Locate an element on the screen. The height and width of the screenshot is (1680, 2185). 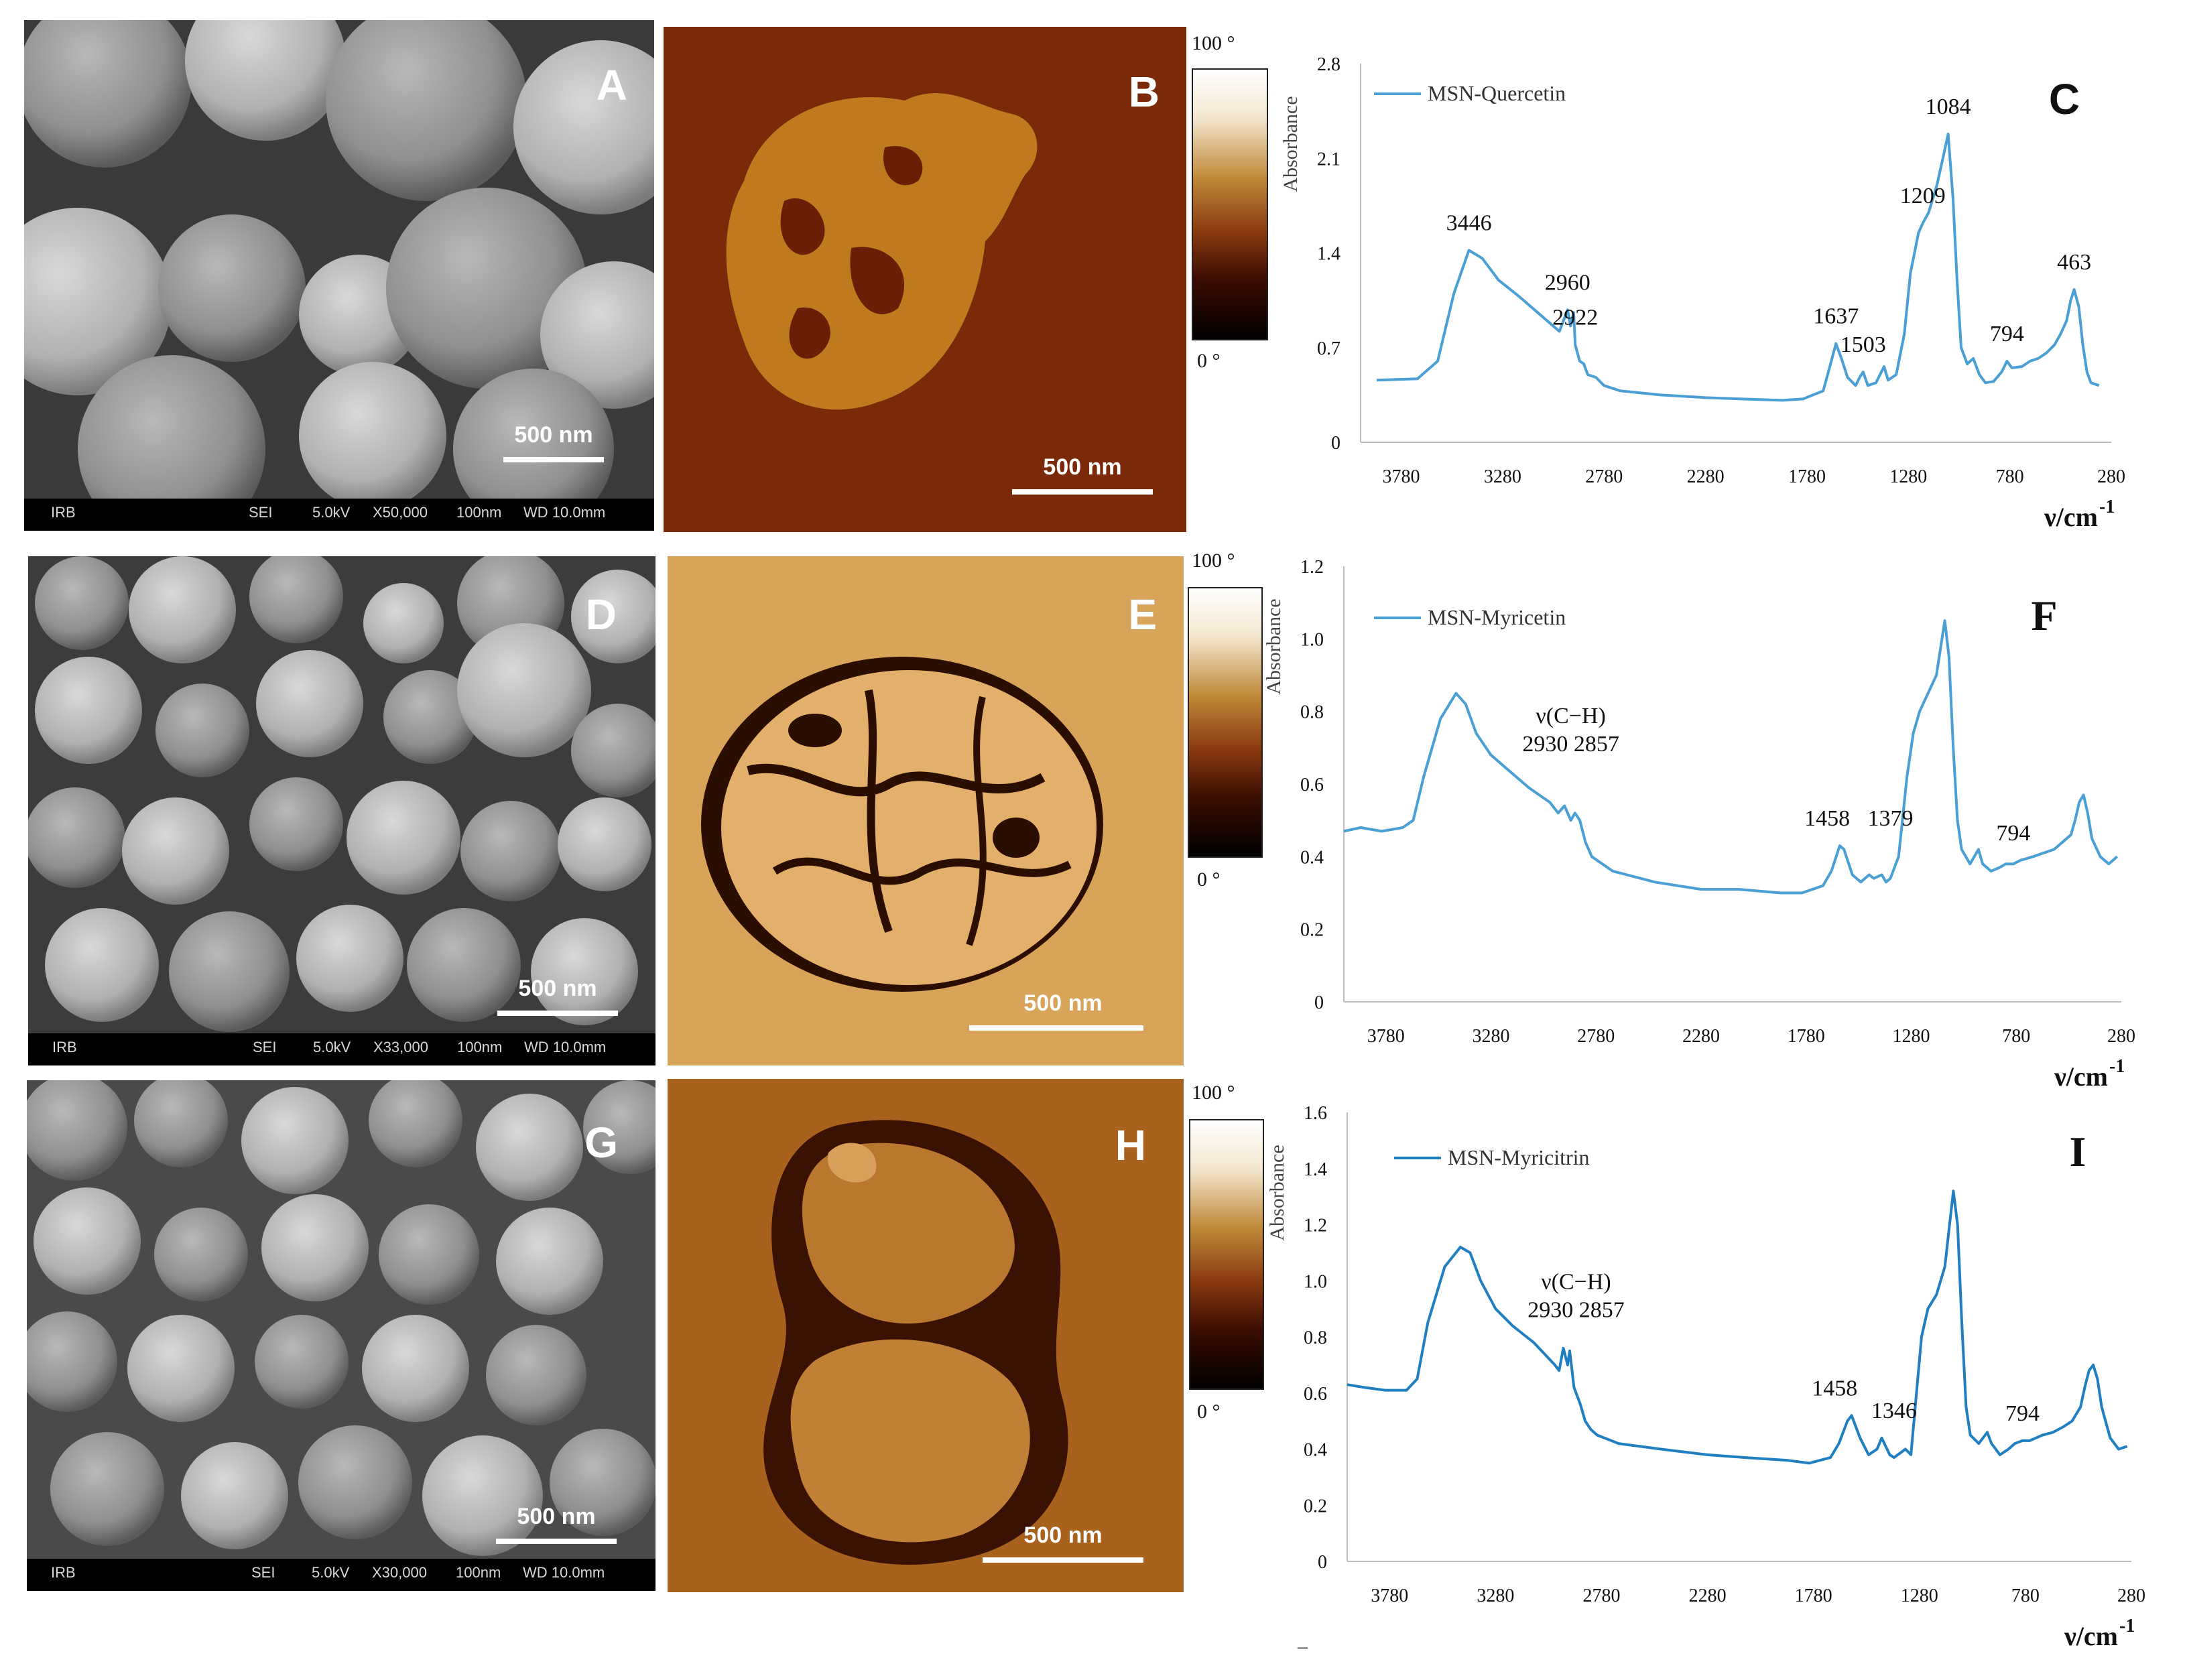
x-tick-label: 280 is located at coordinates (2121, 1037).